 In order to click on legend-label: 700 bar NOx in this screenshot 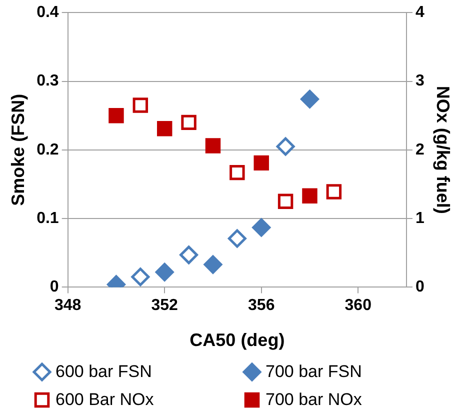, I will do `click(314, 400)`.